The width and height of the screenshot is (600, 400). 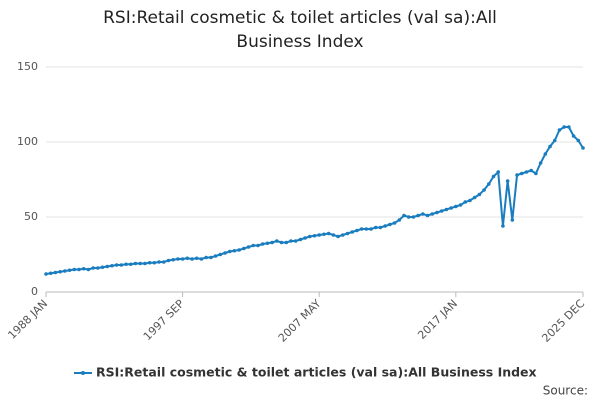 What do you see at coordinates (27, 141) in the screenshot?
I see `y-tick-label: 100` at bounding box center [27, 141].